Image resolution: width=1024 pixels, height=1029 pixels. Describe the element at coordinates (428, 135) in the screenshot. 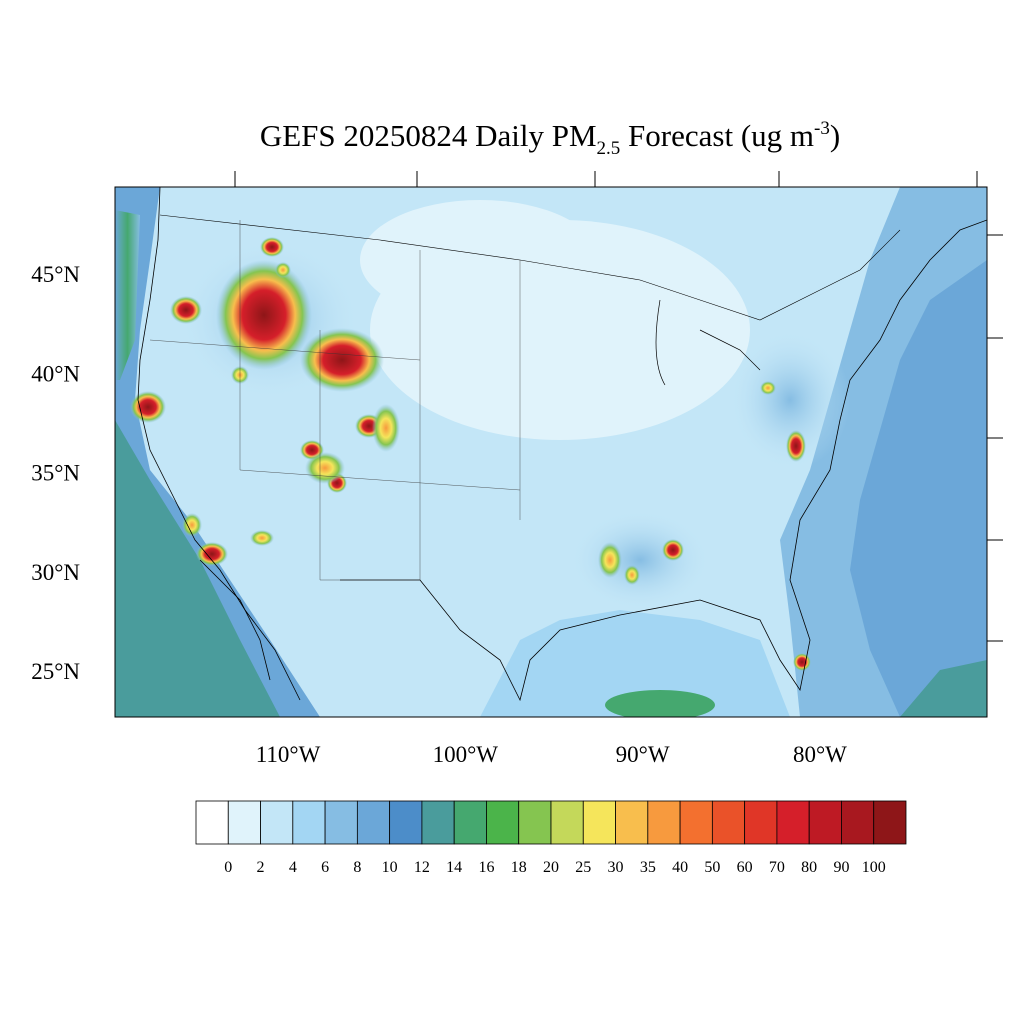

I see `title-main: GEFS 20250824 Daily PM` at that location.